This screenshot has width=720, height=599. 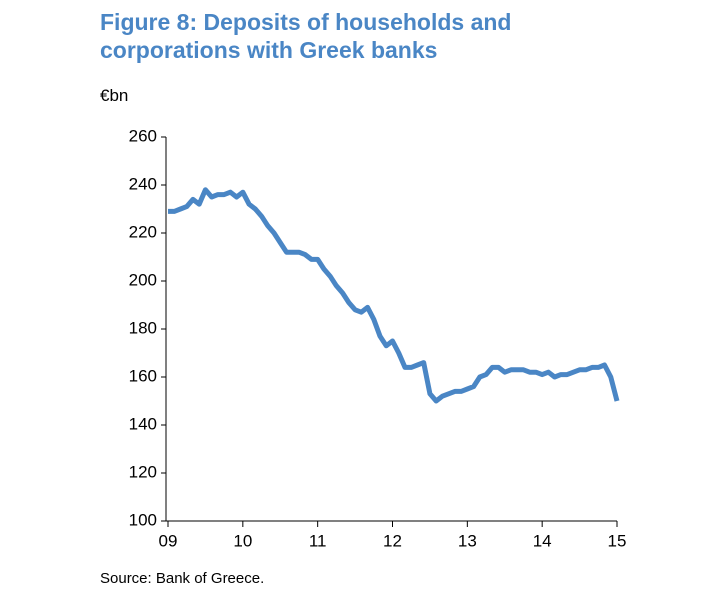 What do you see at coordinates (143, 519) in the screenshot?
I see `y-tick-label: 100` at bounding box center [143, 519].